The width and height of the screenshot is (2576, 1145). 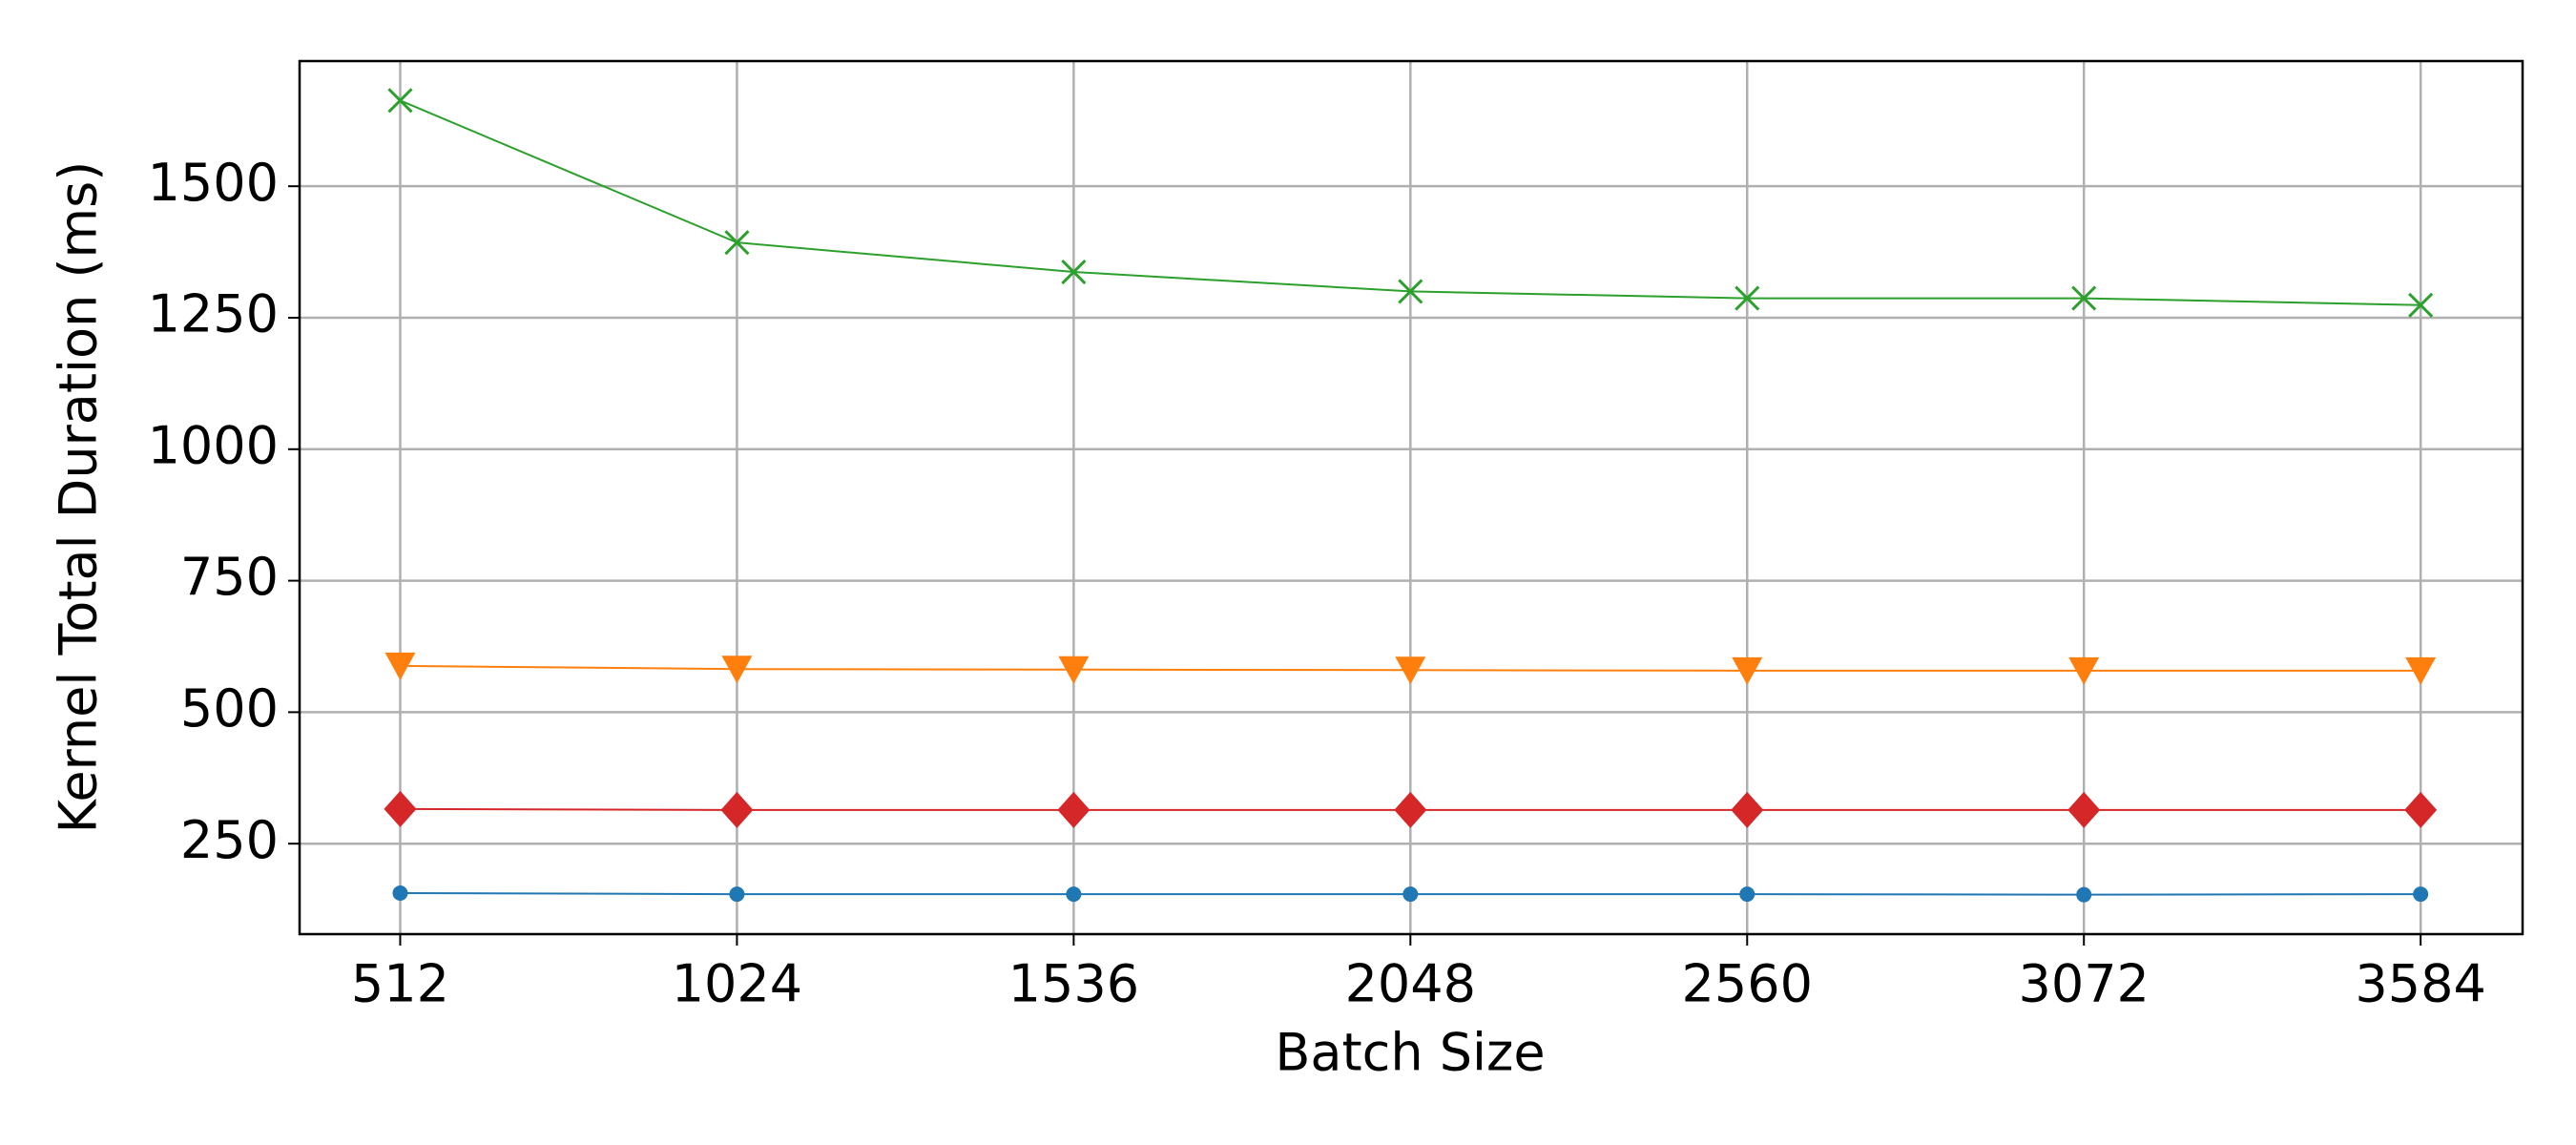 What do you see at coordinates (229, 840) in the screenshot?
I see `y-tick-label: 250` at bounding box center [229, 840].